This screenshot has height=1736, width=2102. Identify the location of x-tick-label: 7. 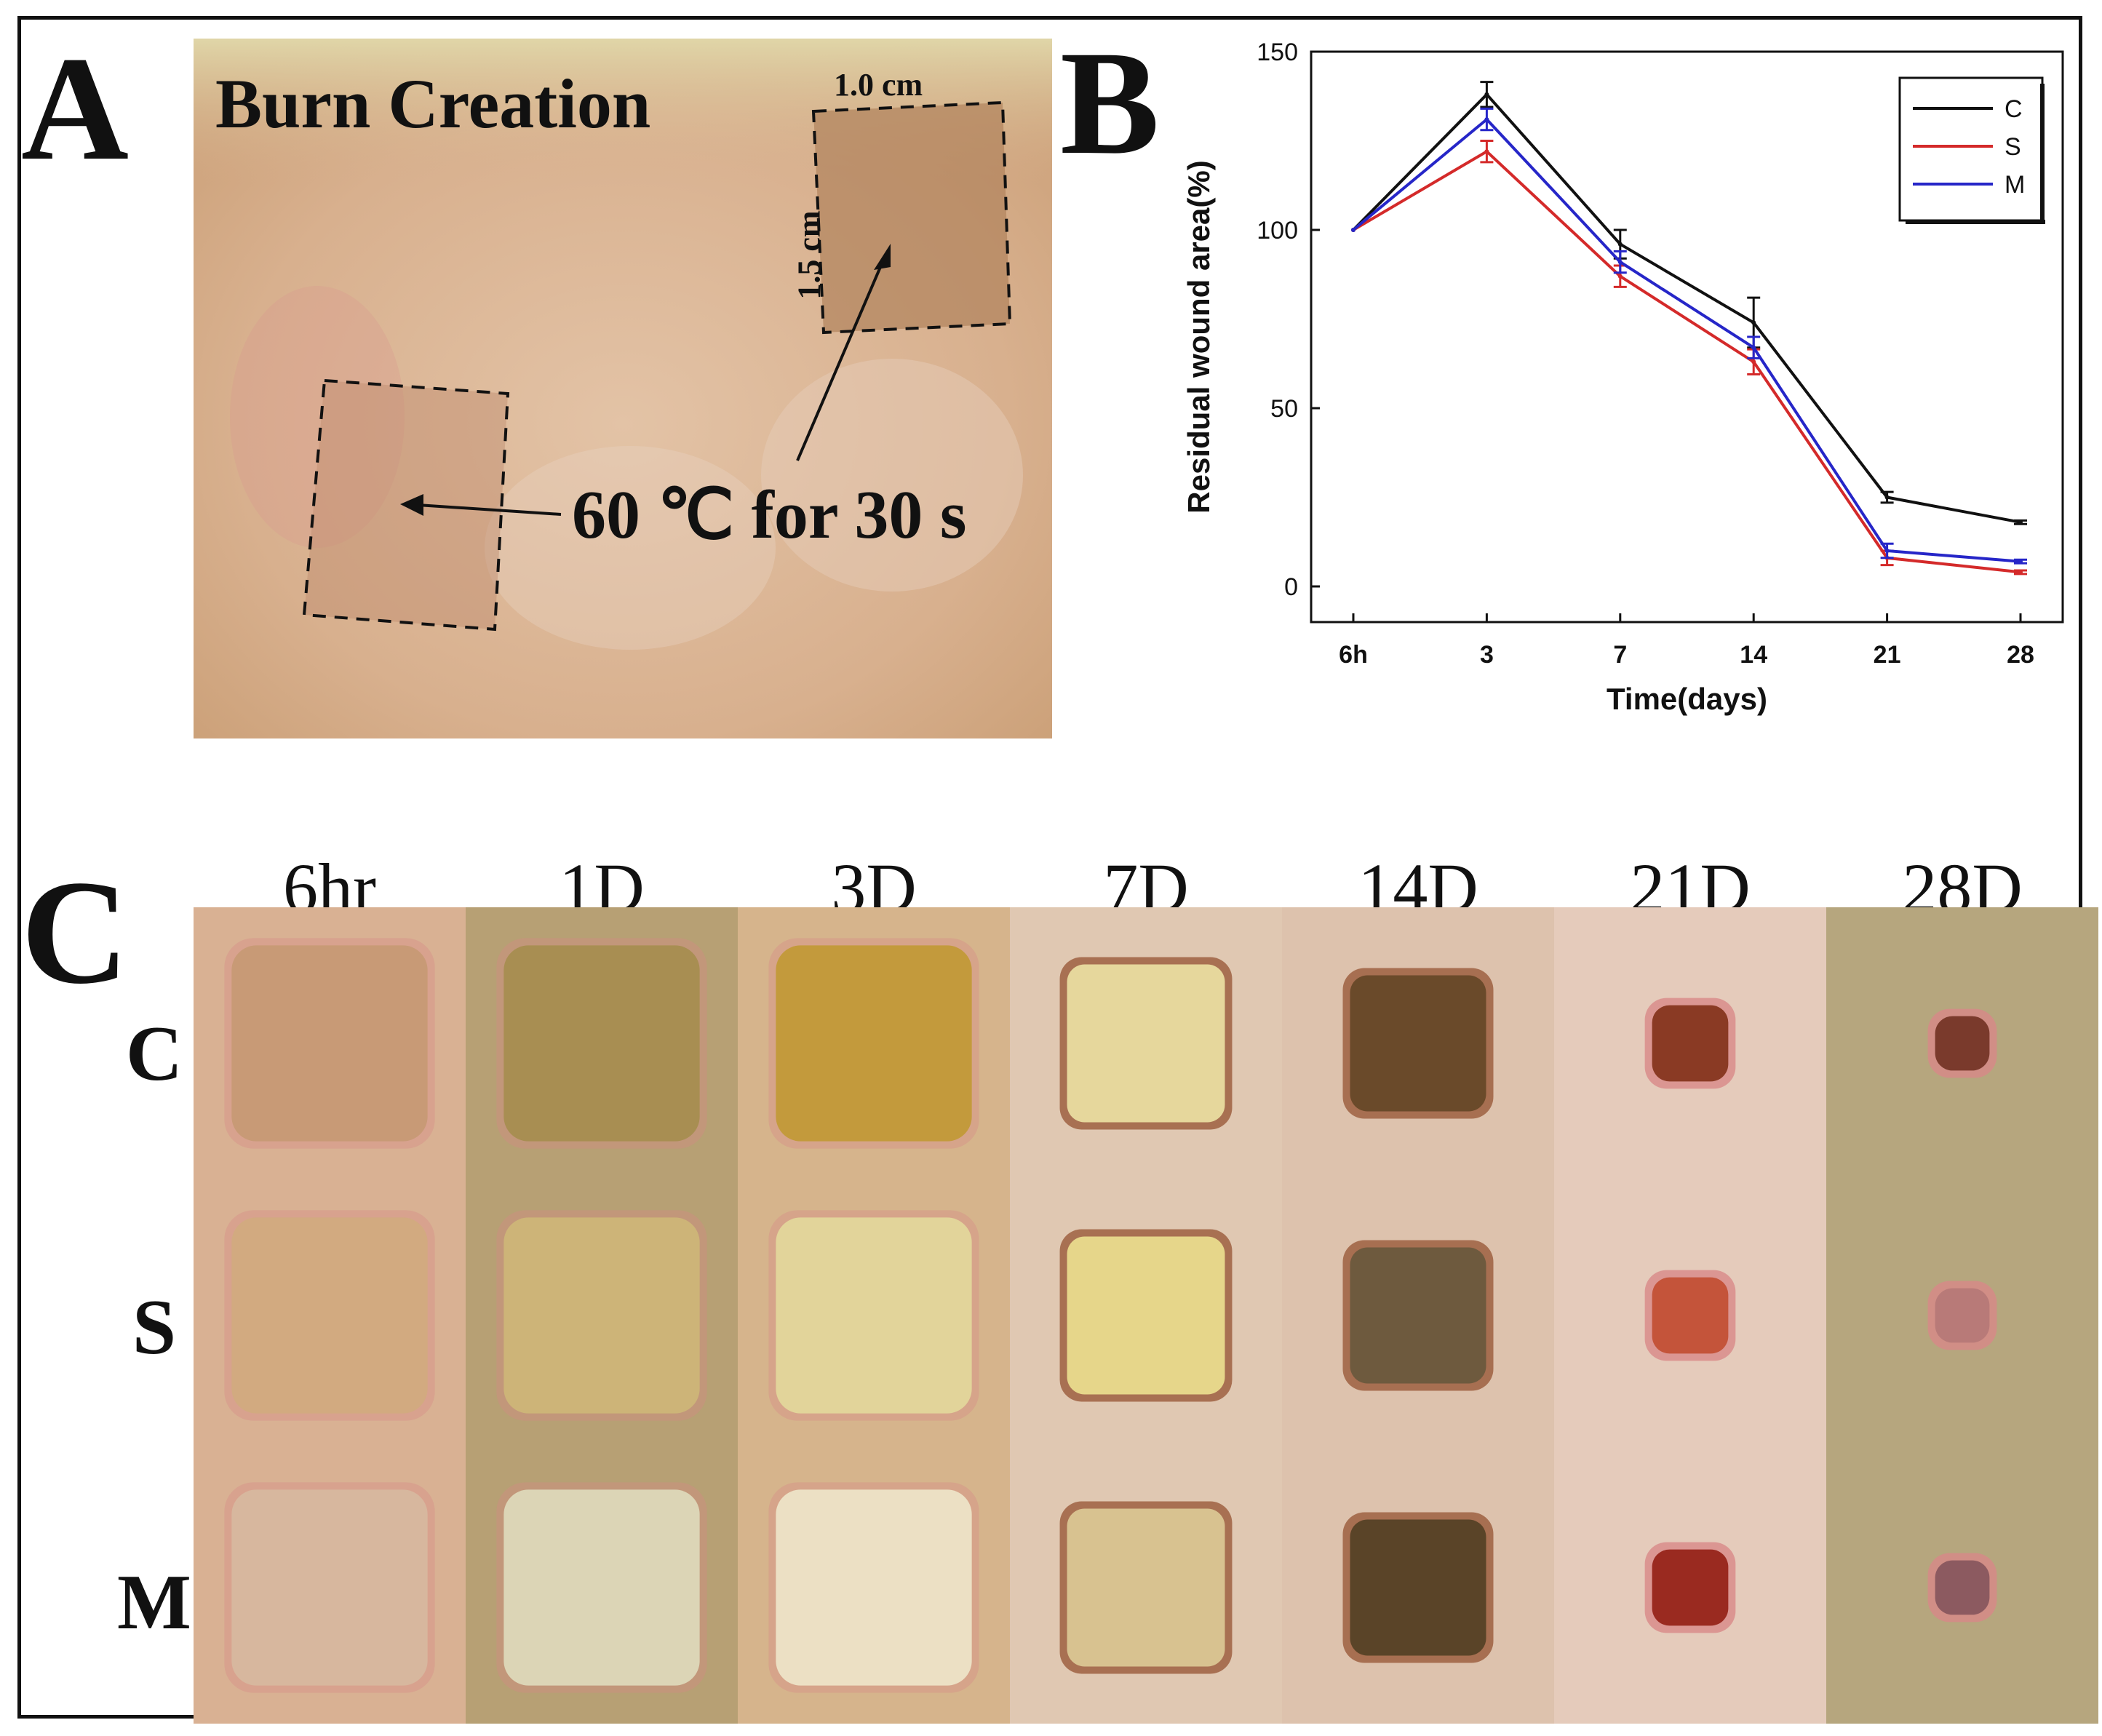
(1620, 655).